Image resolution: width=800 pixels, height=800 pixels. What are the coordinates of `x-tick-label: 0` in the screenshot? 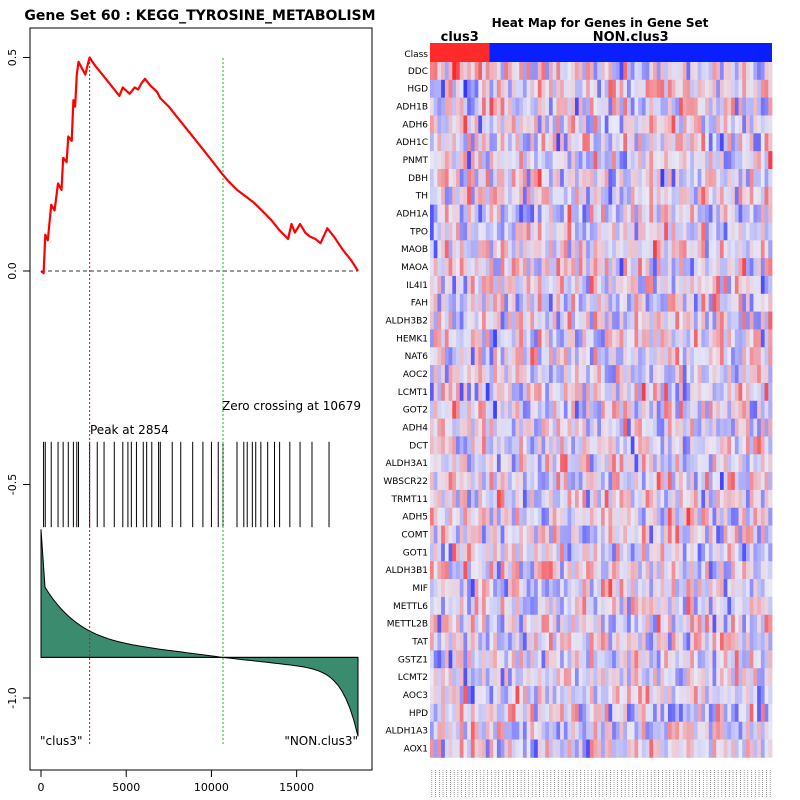 It's located at (41, 787).